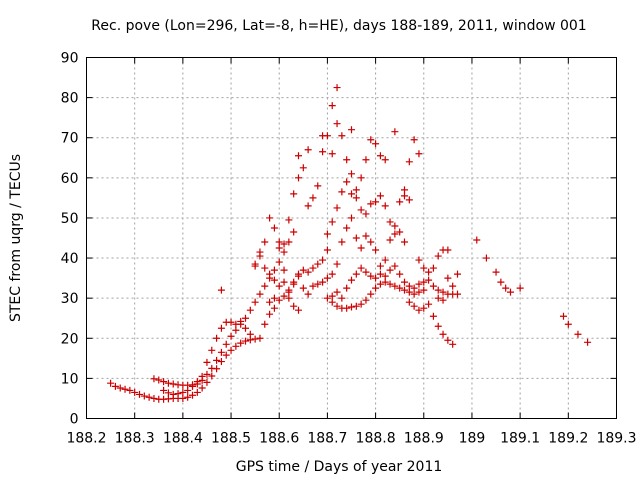 Image resolution: width=640 pixels, height=480 pixels. Describe the element at coordinates (568, 439) in the screenshot. I see `x-tick-label: 189.2` at that location.